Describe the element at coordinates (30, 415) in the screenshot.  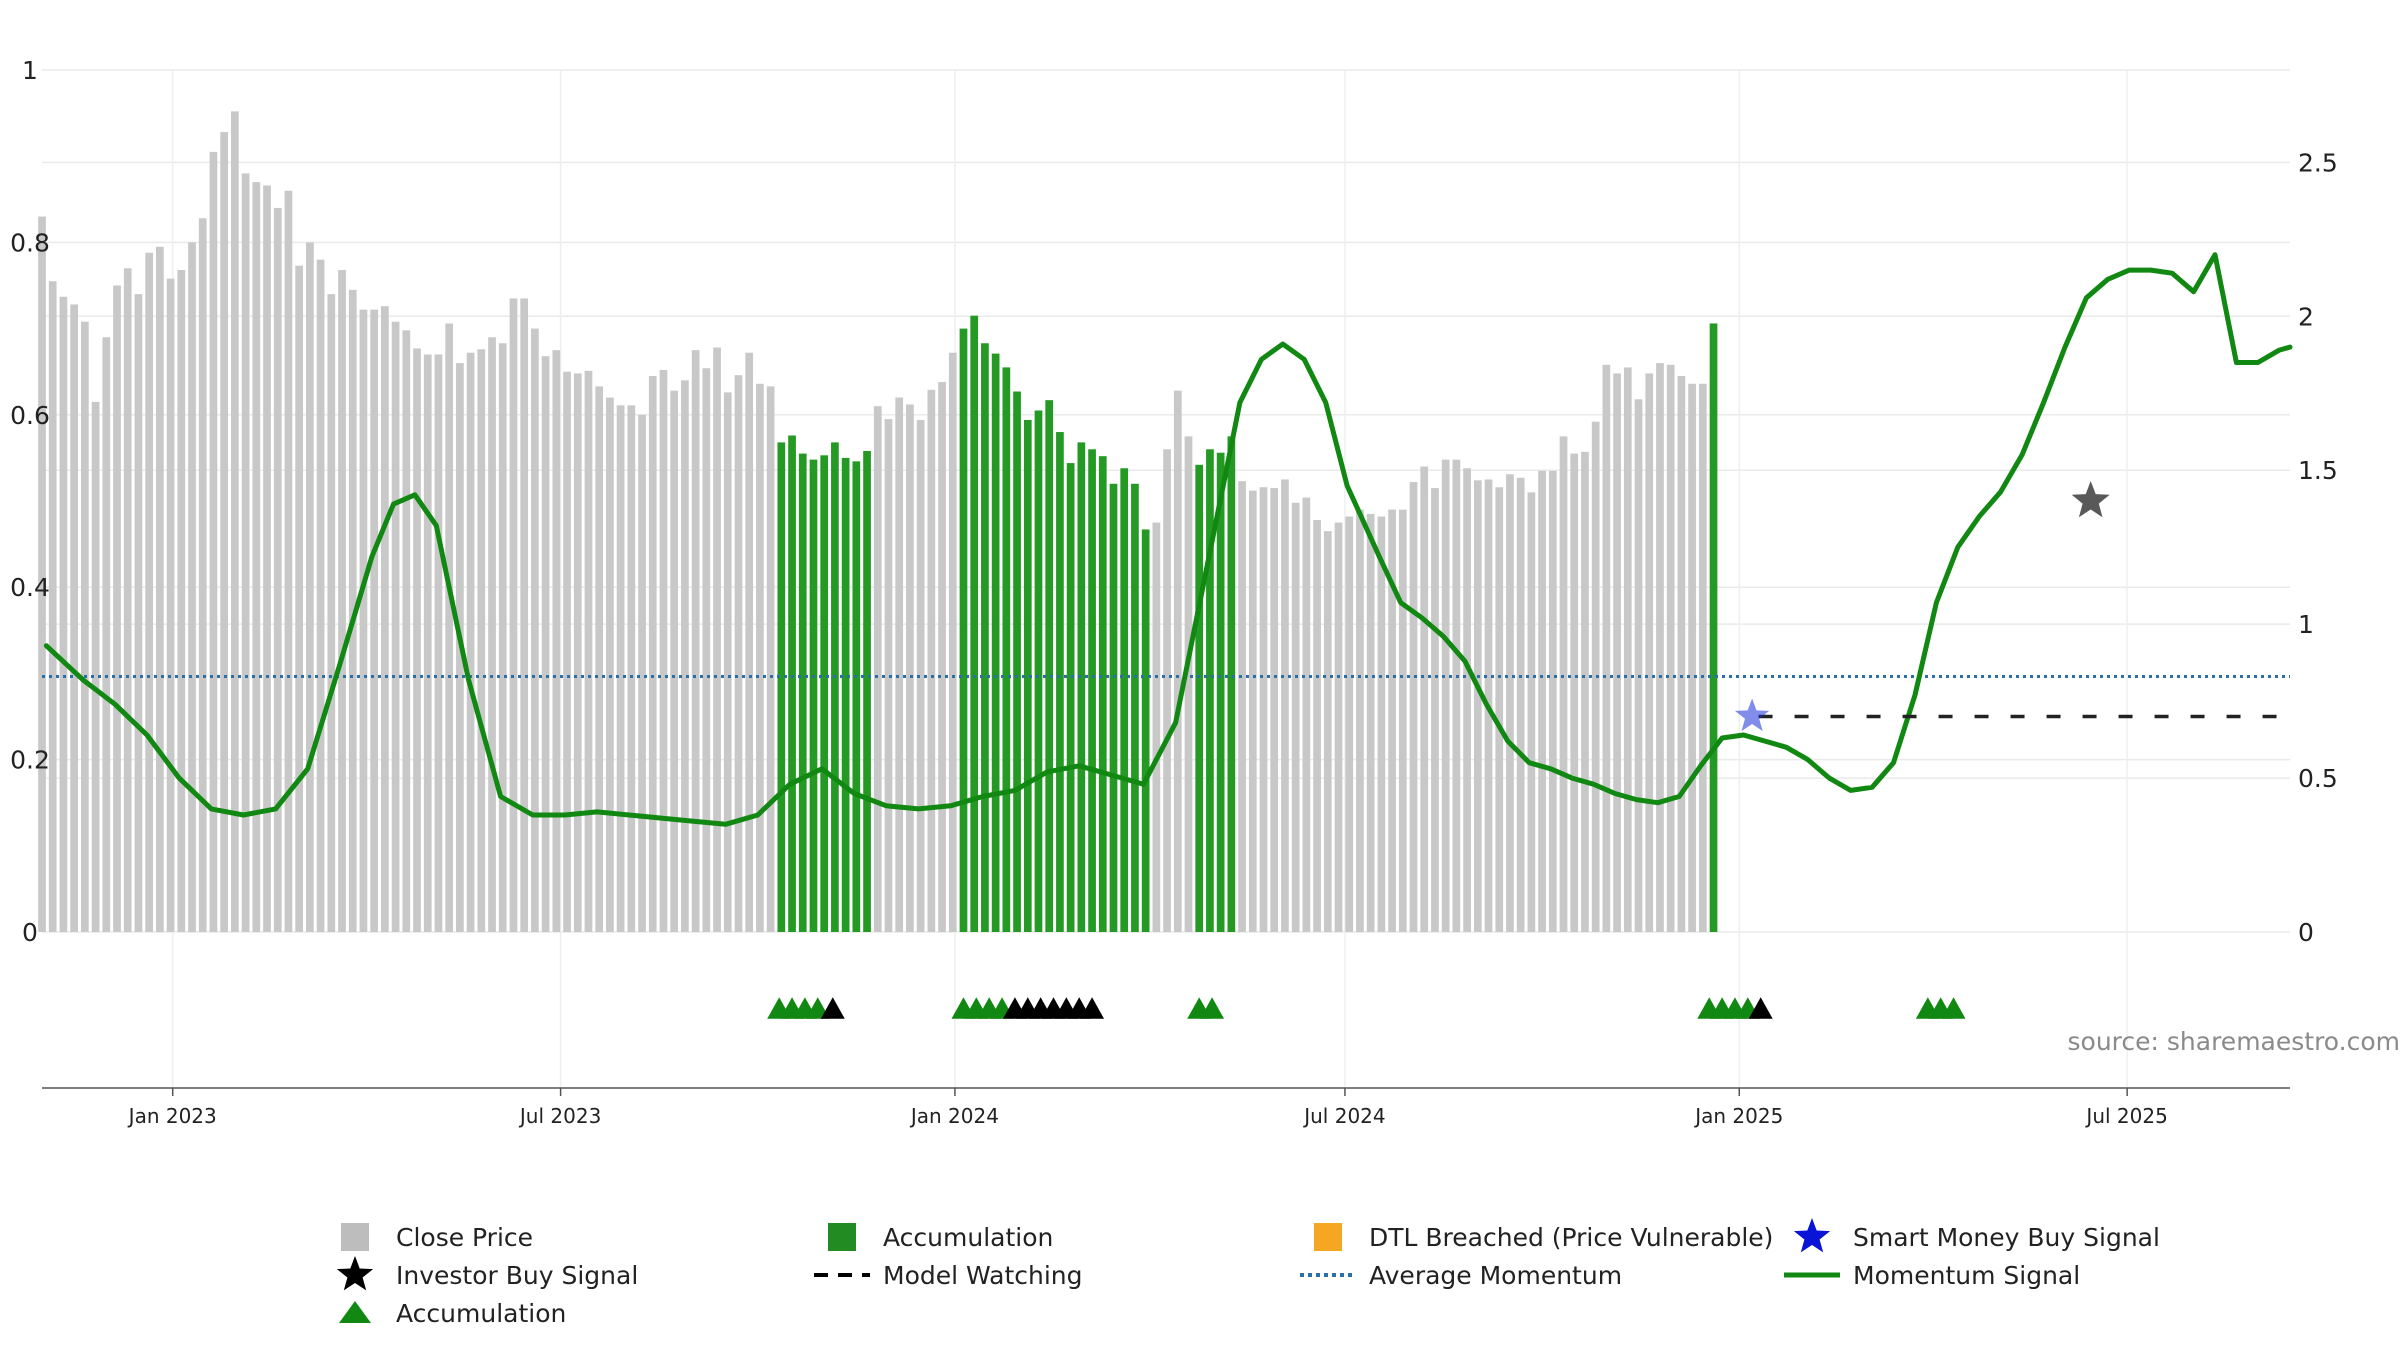
I see `left-tick-label: 0.6` at that location.